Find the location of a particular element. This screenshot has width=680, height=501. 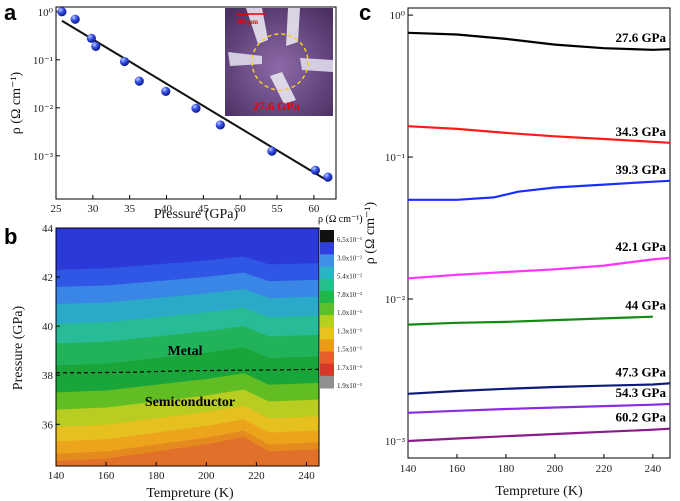

panel-label-b: b is located at coordinates (10, 236).